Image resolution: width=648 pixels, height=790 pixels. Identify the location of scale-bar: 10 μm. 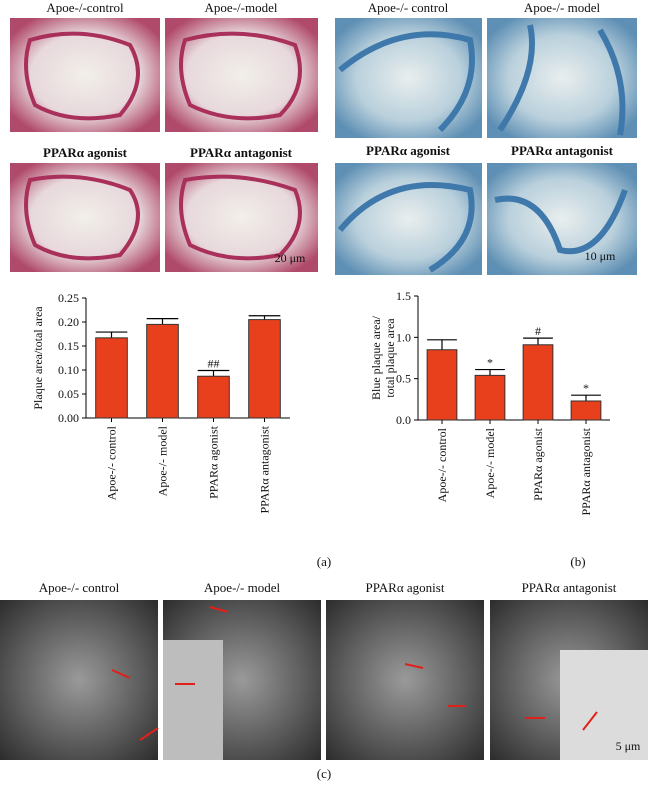
(600, 256).